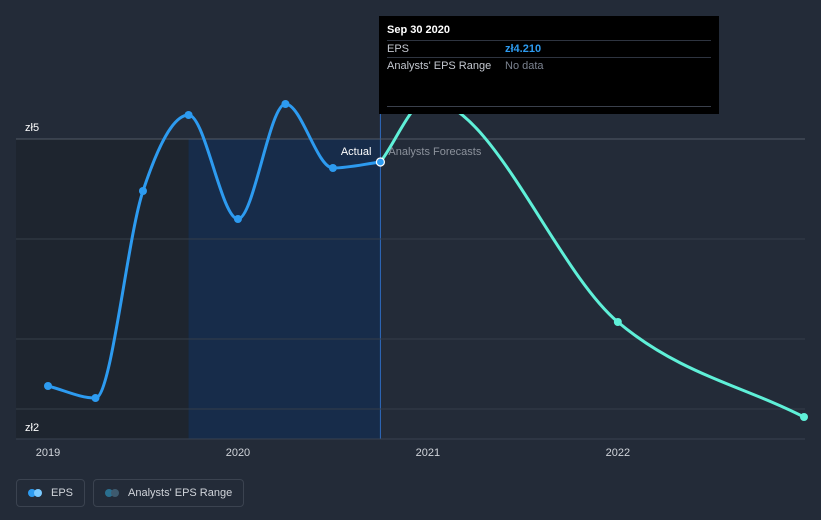 The width and height of the screenshot is (821, 520). Describe the element at coordinates (549, 48) in the screenshot. I see `tooltip-eps-row: EPS zł4.210` at that location.